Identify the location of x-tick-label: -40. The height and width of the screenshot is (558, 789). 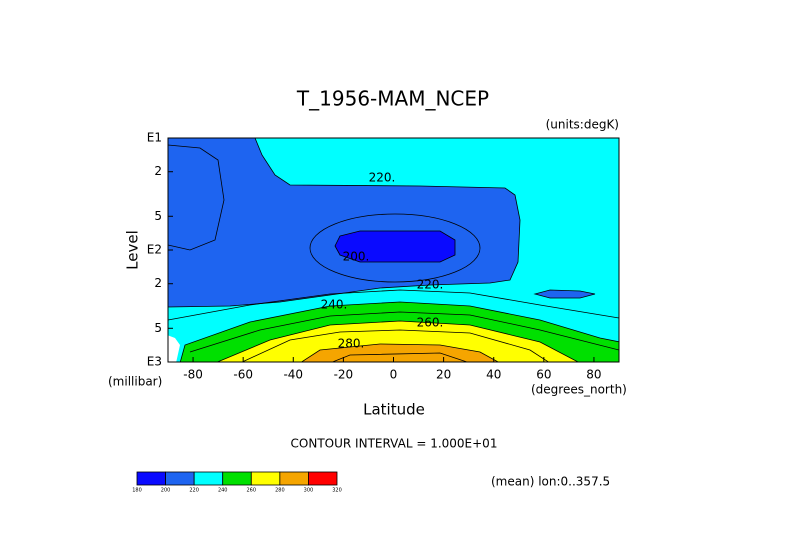
(293, 375).